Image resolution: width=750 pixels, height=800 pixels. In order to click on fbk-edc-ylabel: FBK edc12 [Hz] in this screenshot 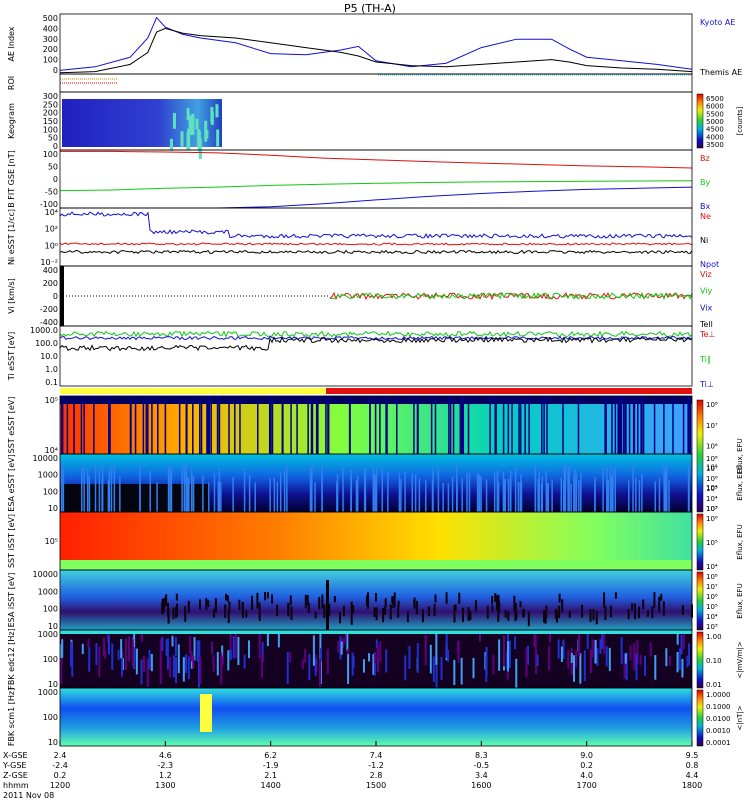, I will do `click(11, 658)`.